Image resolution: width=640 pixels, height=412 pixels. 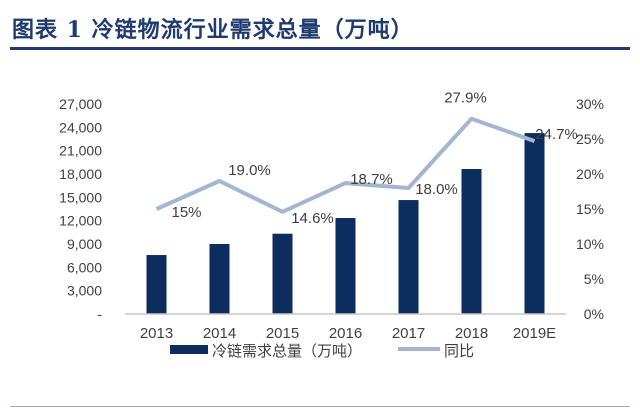 What do you see at coordinates (213, 30) in the screenshot?
I see `chart-title: 图表 1 冷链物流行业需求总量（万吨）` at bounding box center [213, 30].